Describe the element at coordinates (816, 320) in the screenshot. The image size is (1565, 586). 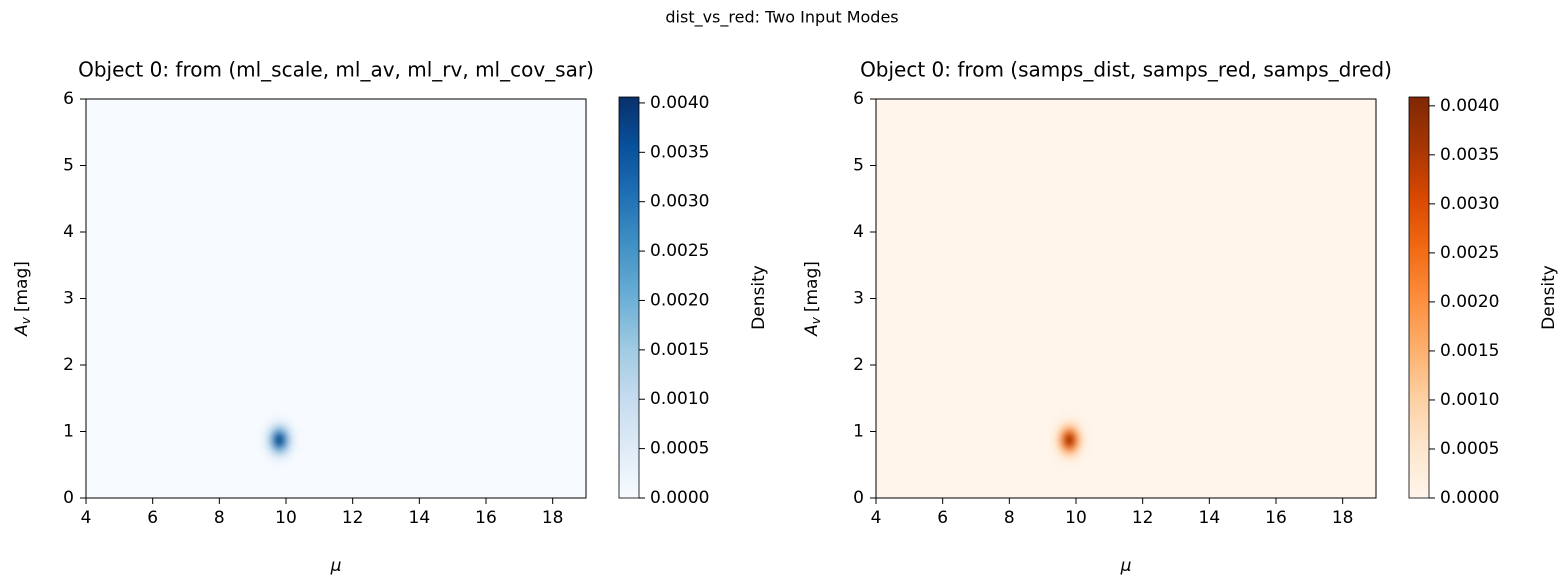
I see `y-axis-subscript: v` at that location.